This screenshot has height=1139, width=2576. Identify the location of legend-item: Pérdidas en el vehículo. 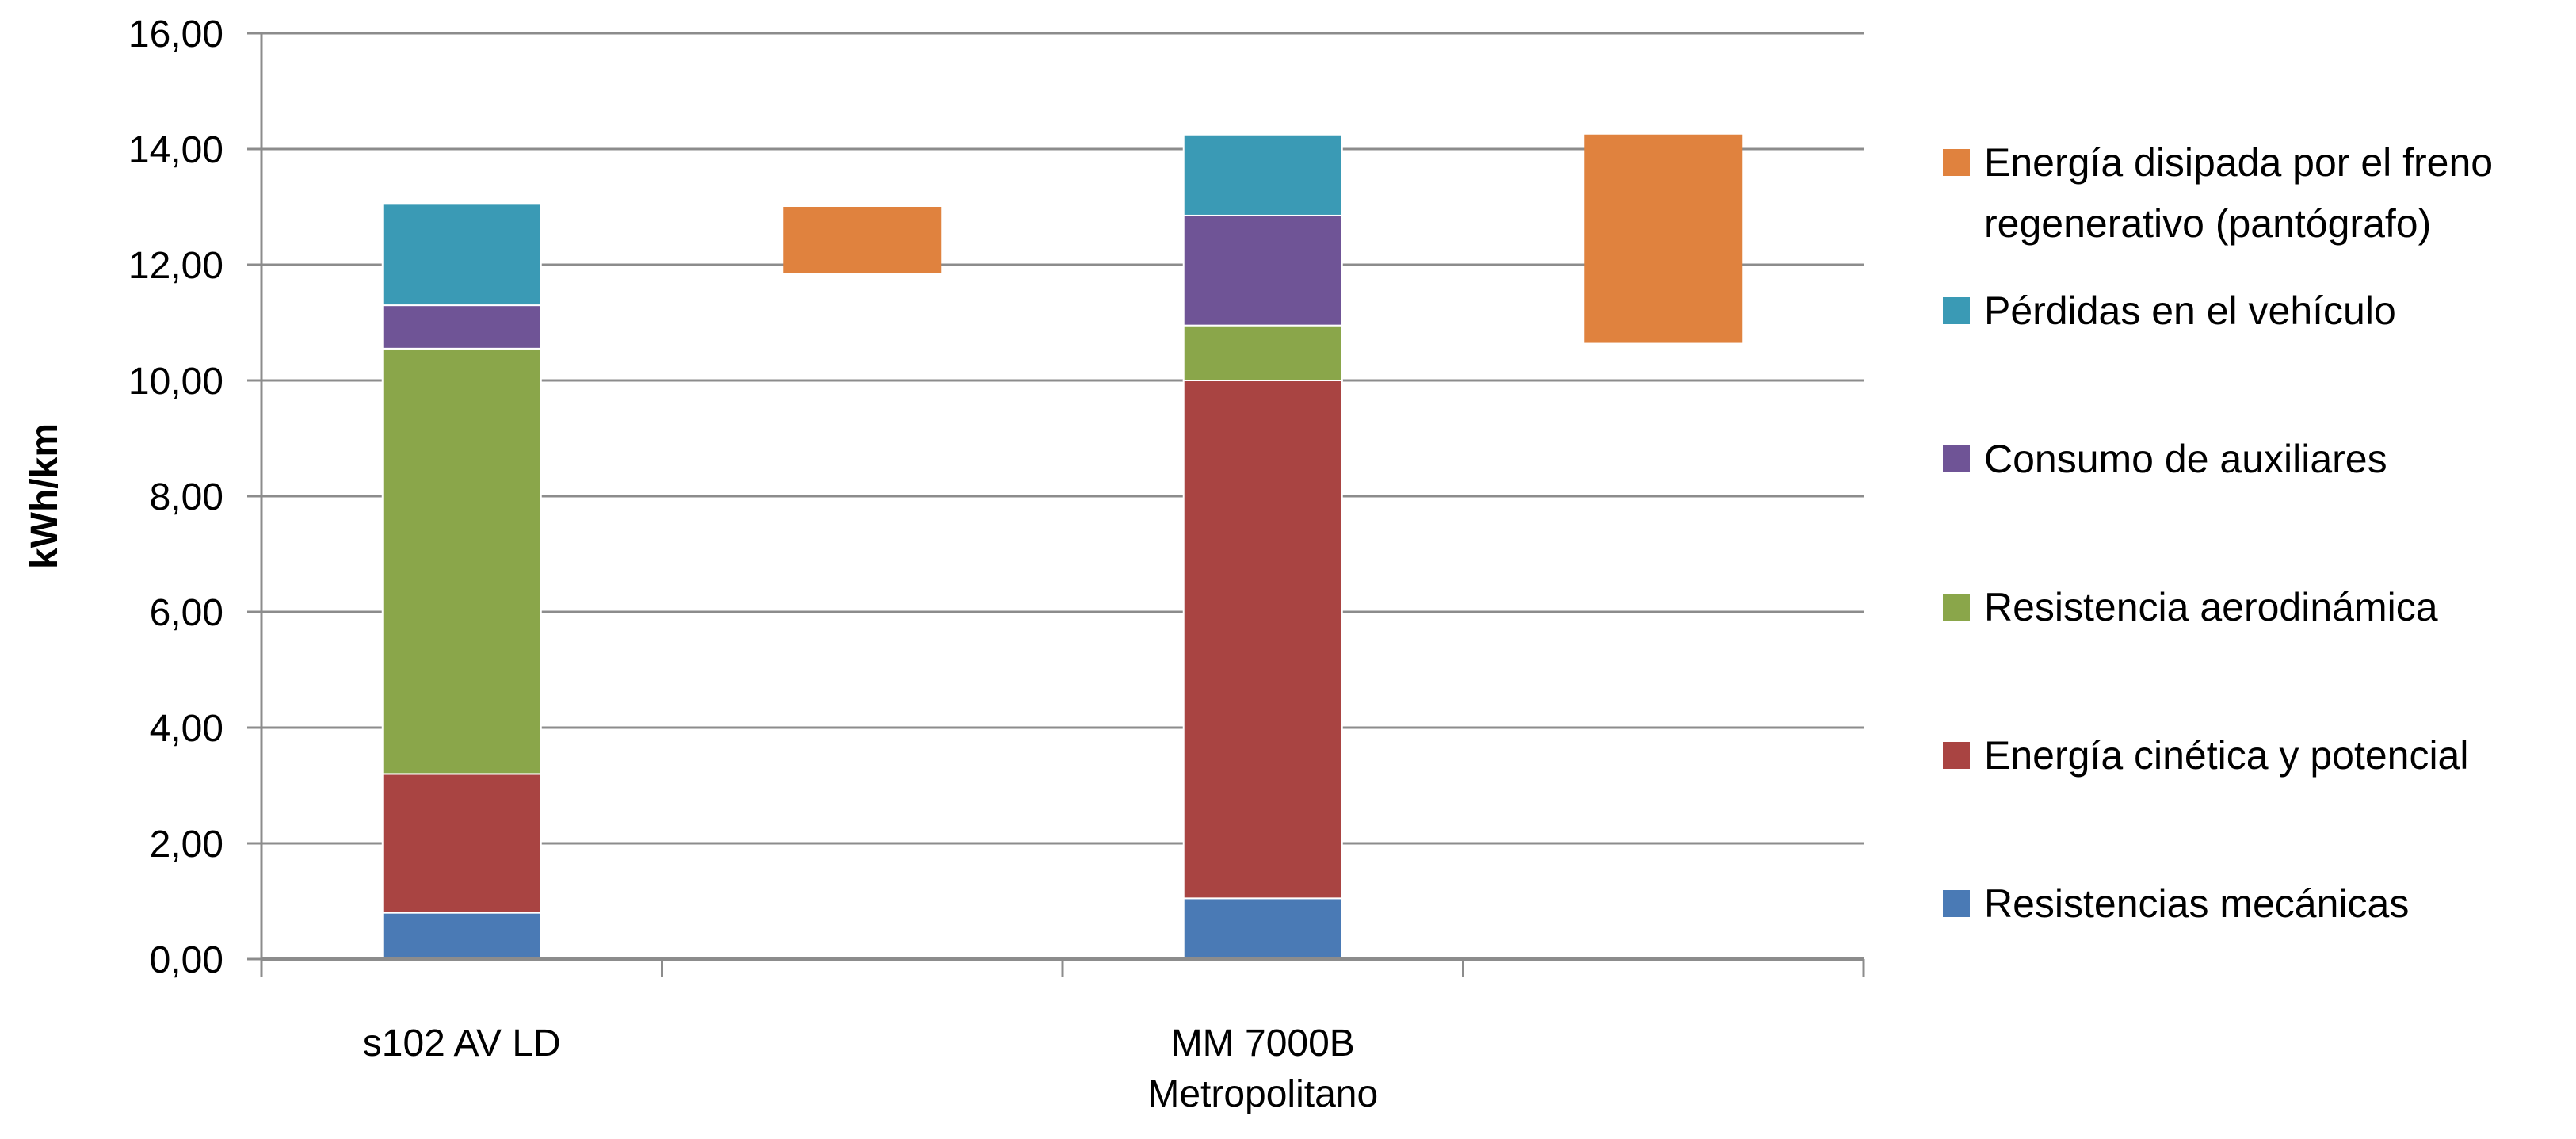
(2169, 311).